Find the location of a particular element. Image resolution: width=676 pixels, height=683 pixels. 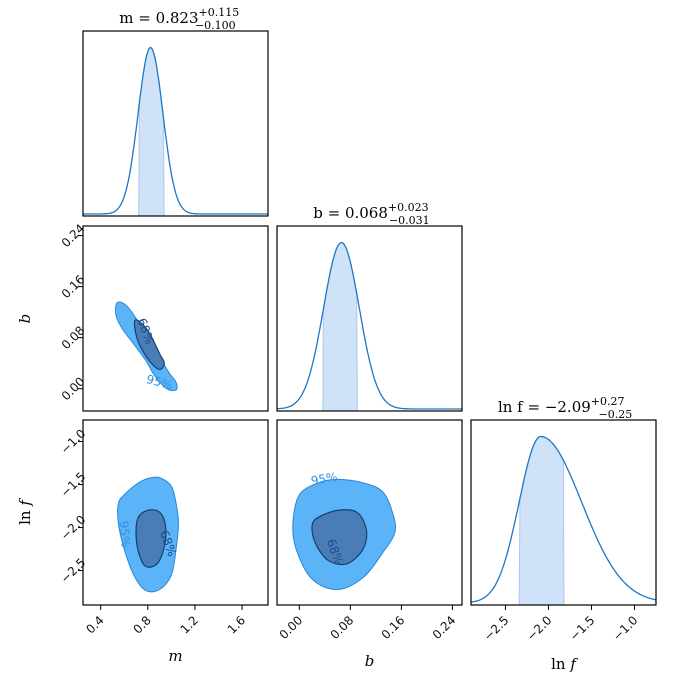

x-tick-label-m: 1.6 is located at coordinates (236, 624).